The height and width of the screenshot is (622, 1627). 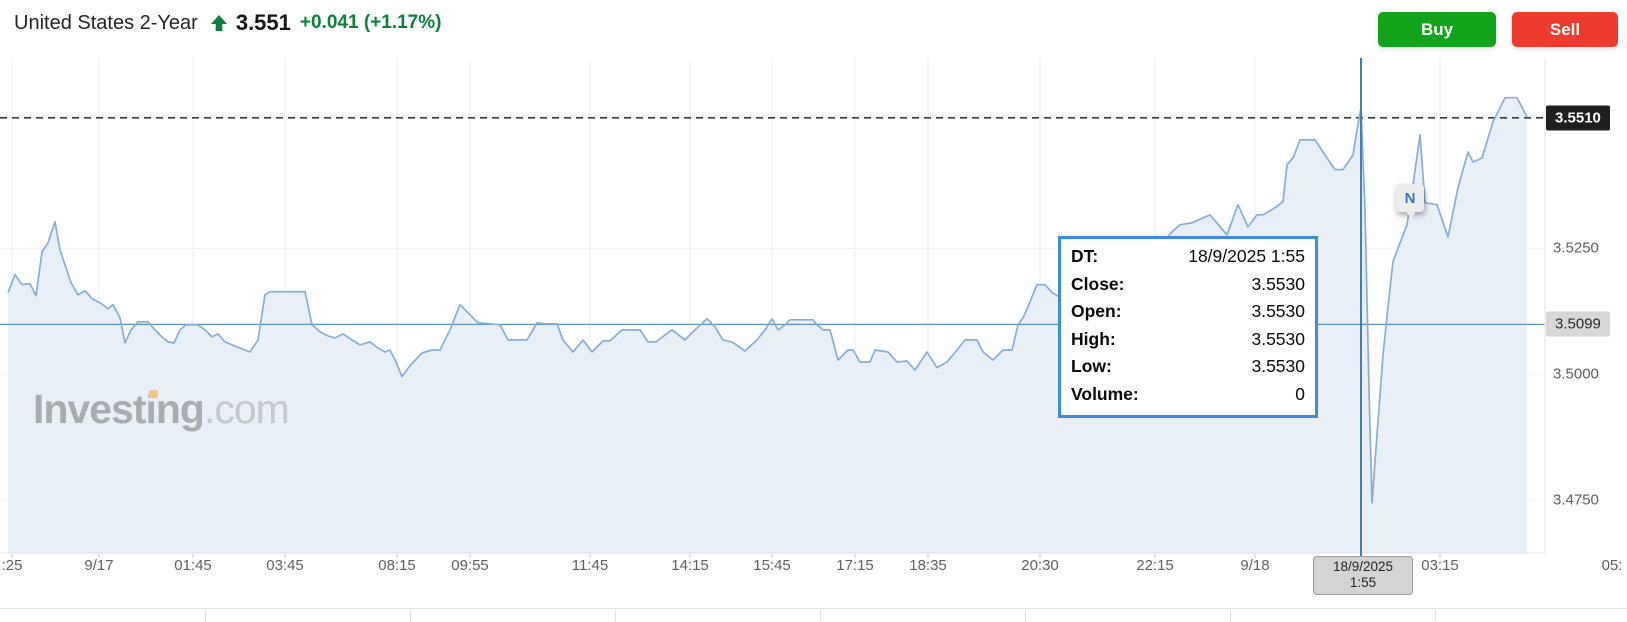 What do you see at coordinates (1093, 338) in the screenshot?
I see `tooltip-label: High:` at bounding box center [1093, 338].